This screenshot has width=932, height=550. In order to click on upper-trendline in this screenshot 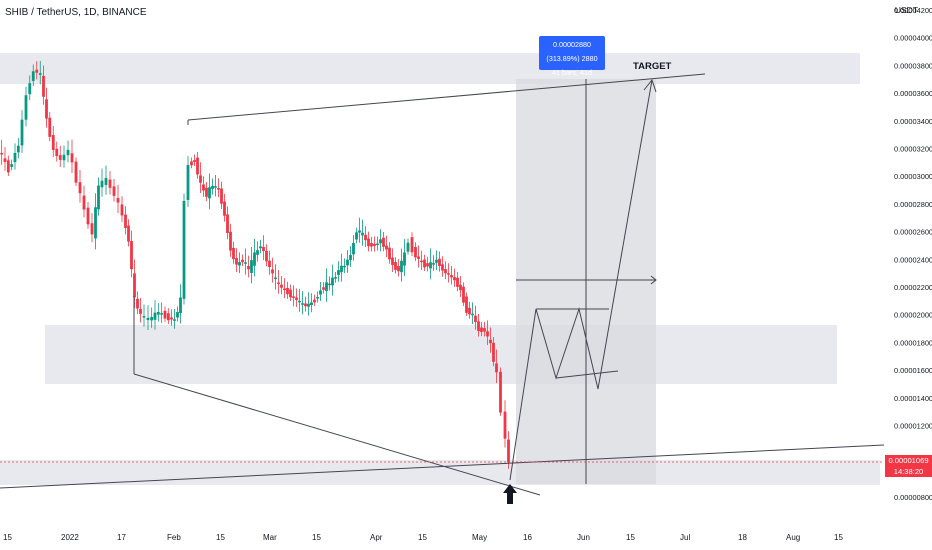, I will do `click(446, 97)`.